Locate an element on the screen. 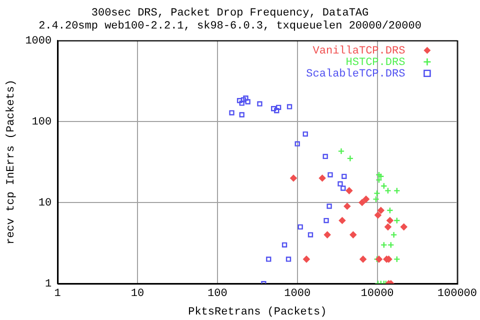 This screenshot has width=480, height=320. x-tick-label: 100 is located at coordinates (218, 294).